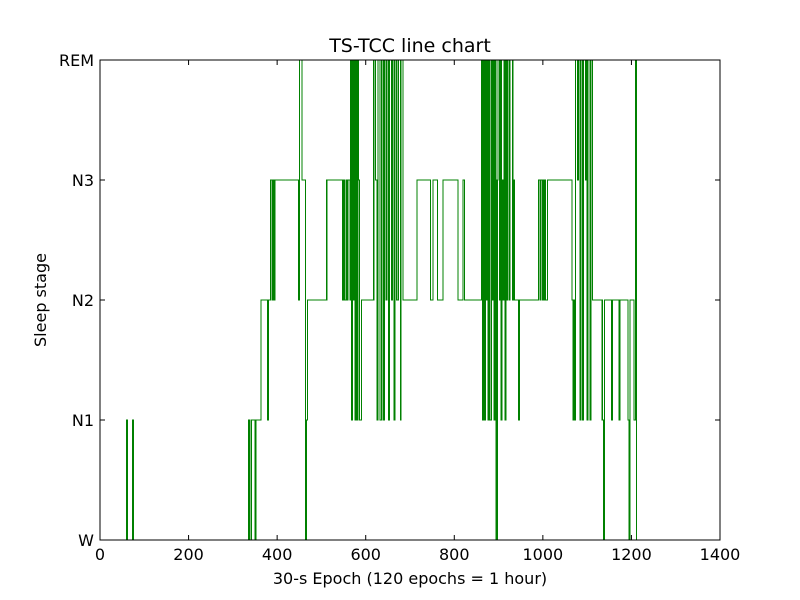 The image size is (800, 600). I want to click on y-tick-label: W, so click(86, 540).